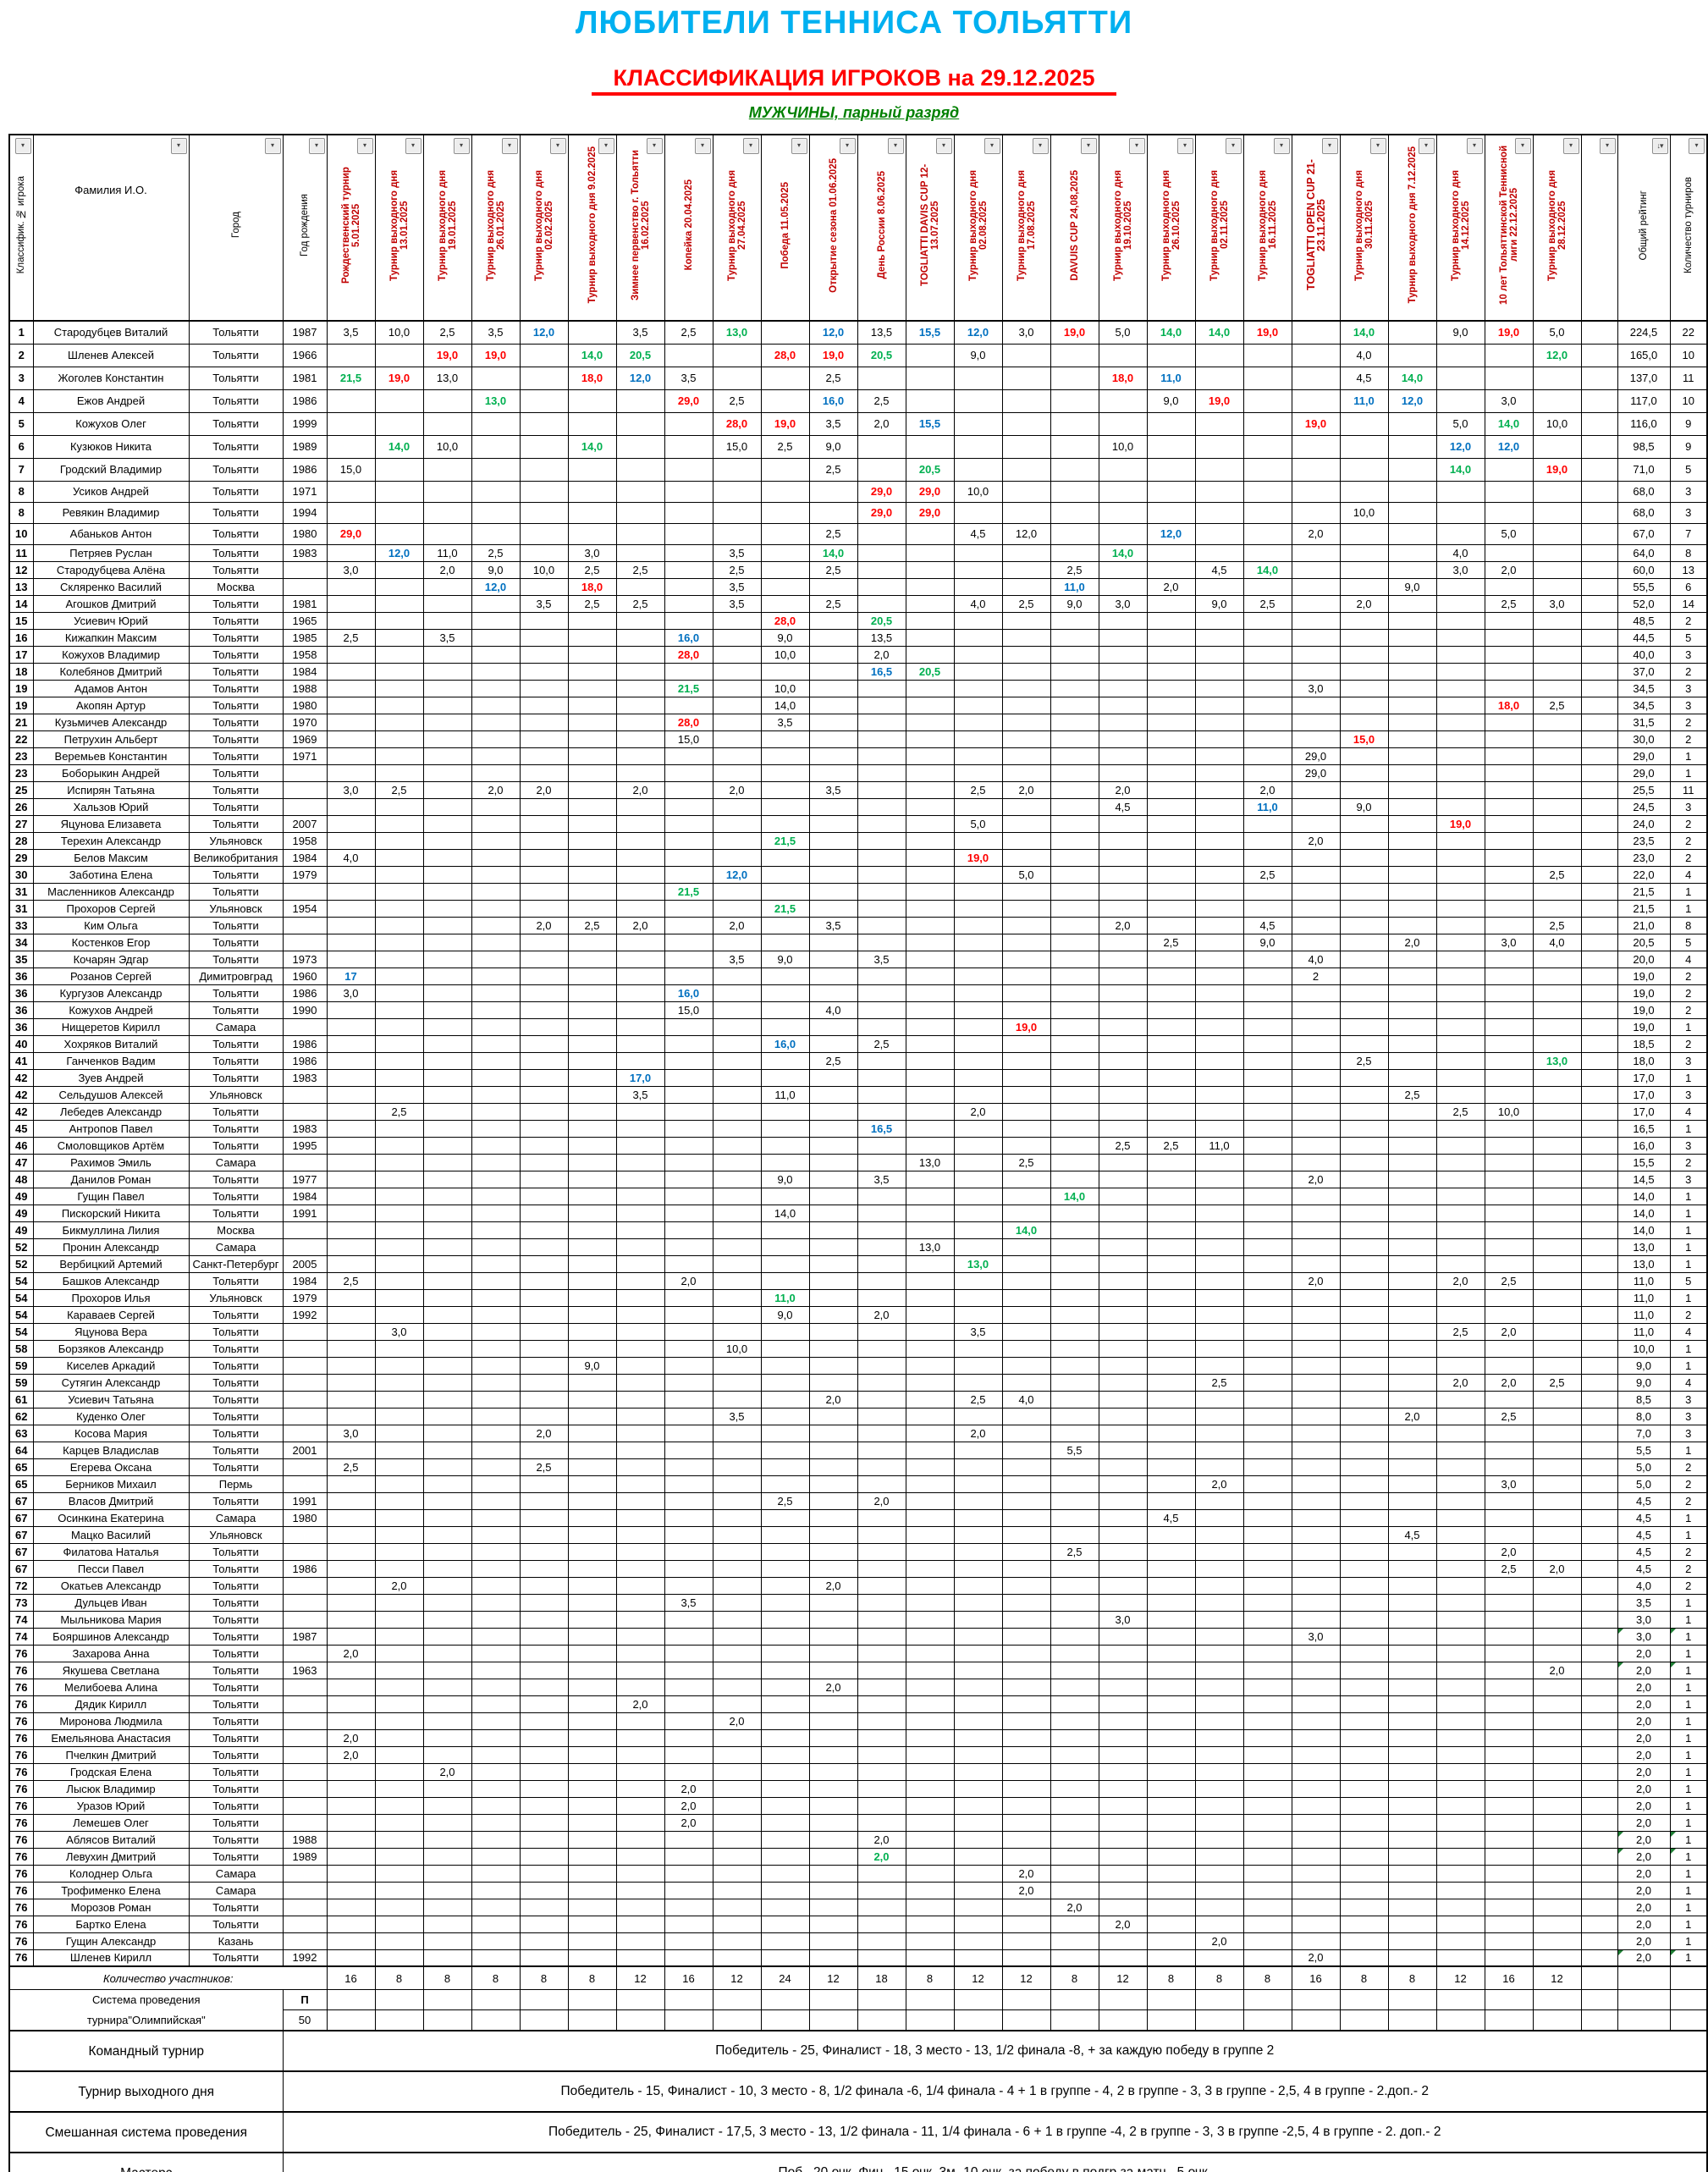 The image size is (1708, 2172). What do you see at coordinates (689, 401) in the screenshot?
I see `score-cell: 29,0` at bounding box center [689, 401].